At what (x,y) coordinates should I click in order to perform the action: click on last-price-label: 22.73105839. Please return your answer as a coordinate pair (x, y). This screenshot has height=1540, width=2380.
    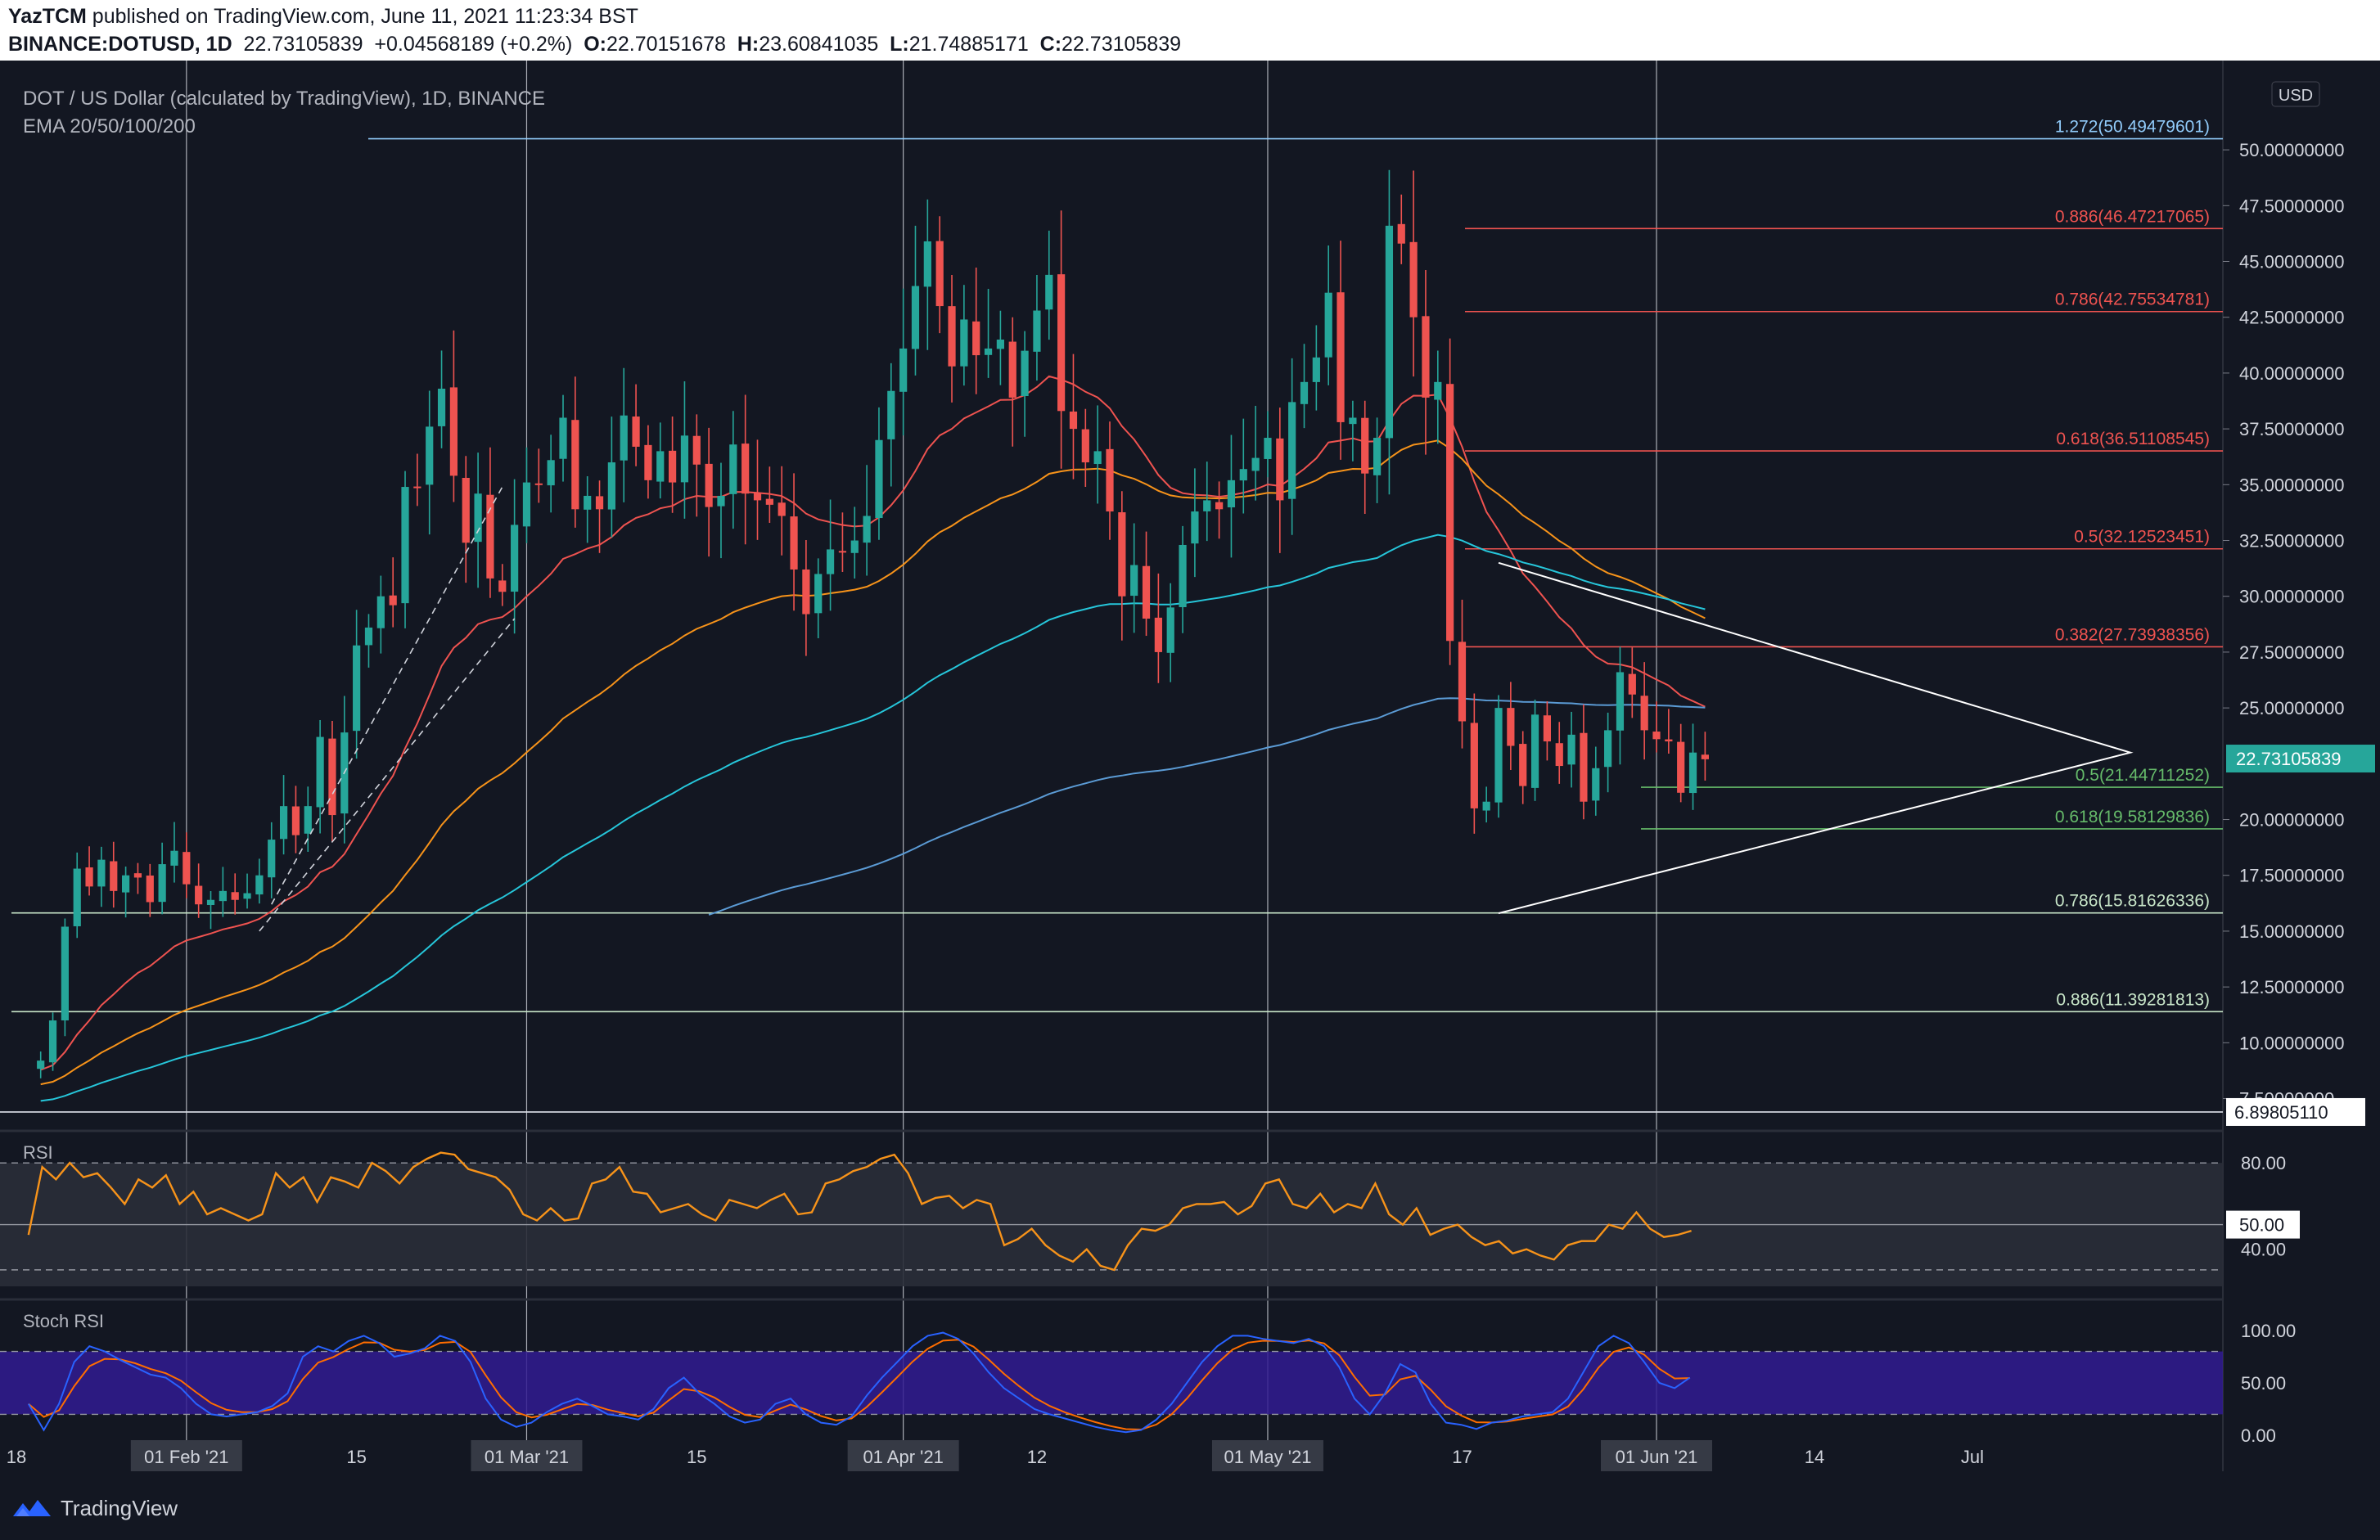
    Looking at the image, I should click on (2288, 759).